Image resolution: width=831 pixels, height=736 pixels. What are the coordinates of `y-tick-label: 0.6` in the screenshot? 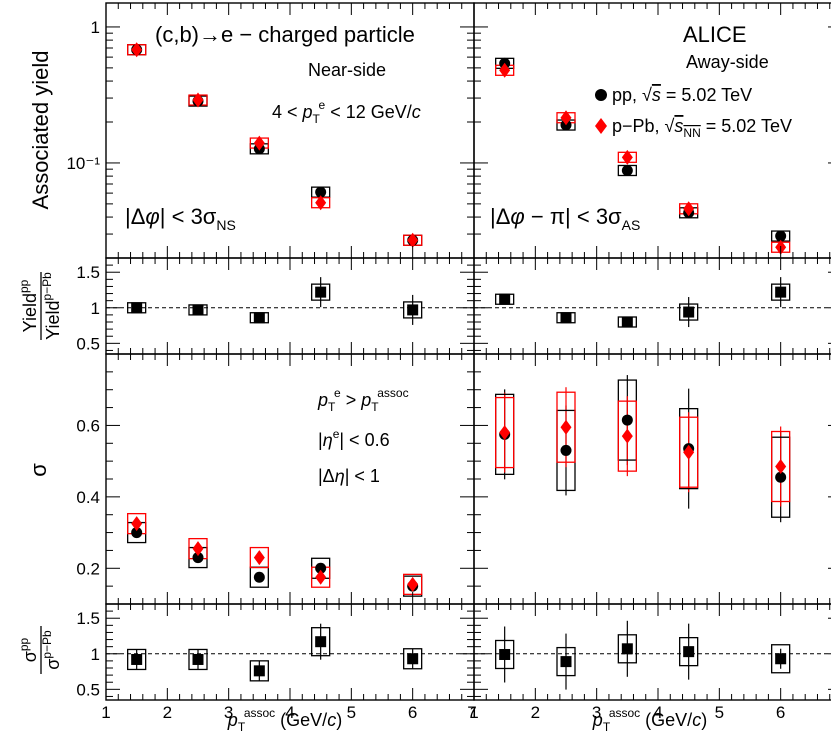 It's located at (88, 425).